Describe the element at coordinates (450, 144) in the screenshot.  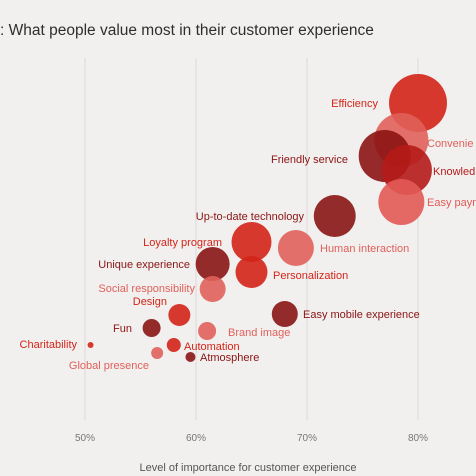
I see `label-convenience: Convenie` at that location.